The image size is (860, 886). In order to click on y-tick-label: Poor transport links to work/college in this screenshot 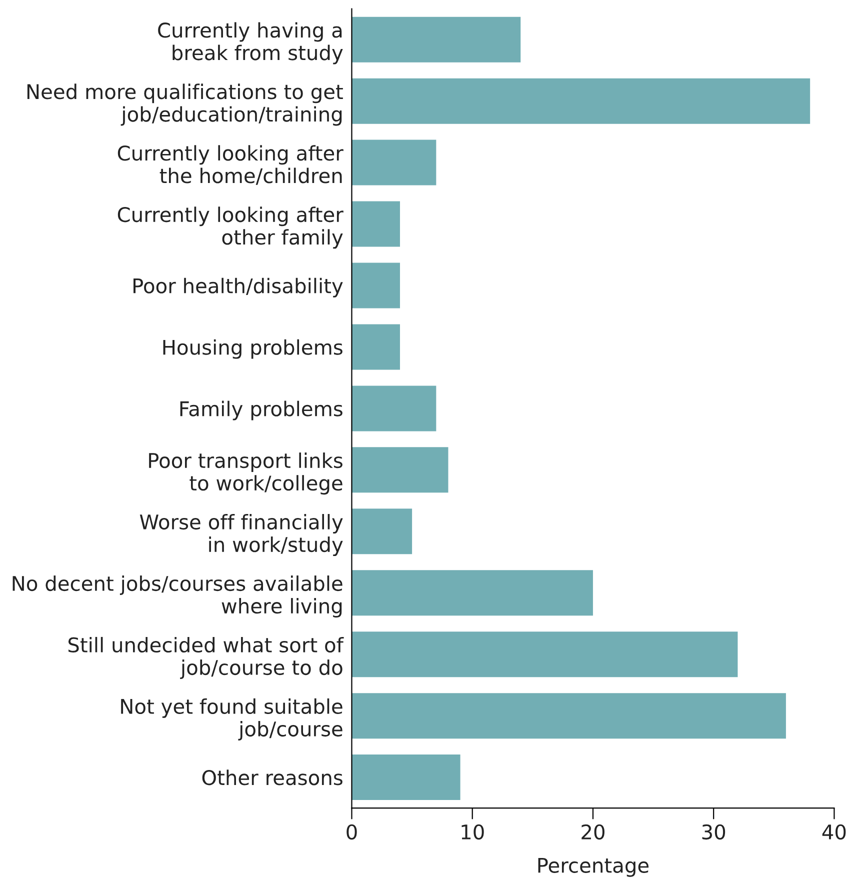, I will do `click(245, 473)`.